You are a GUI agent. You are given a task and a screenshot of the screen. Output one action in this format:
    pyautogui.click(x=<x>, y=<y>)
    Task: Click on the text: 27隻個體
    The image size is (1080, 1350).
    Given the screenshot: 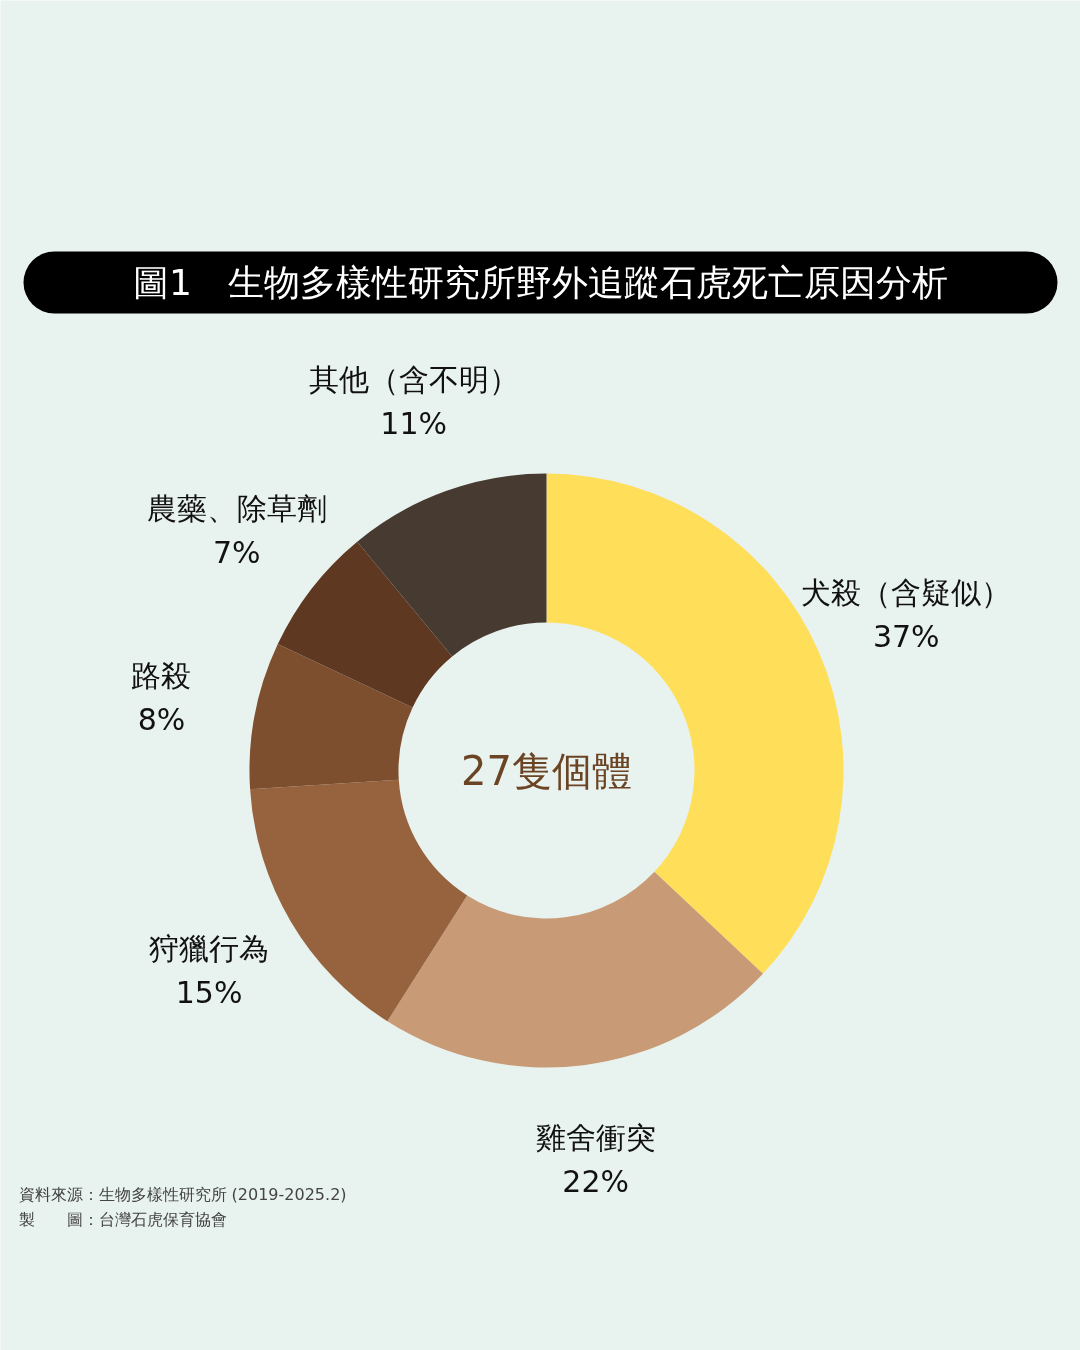 What is the action you would take?
    pyautogui.click(x=546, y=770)
    